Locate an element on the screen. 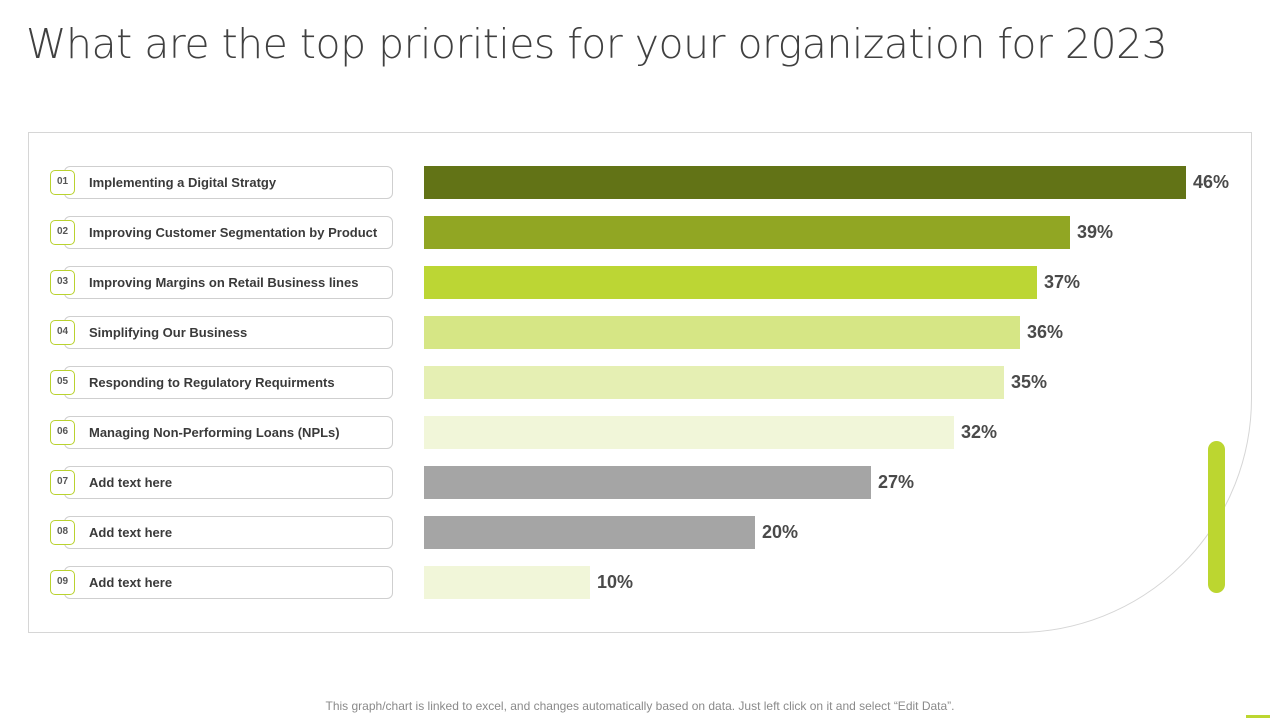 This screenshot has width=1280, height=720. data-label: 36% is located at coordinates (1045, 332).